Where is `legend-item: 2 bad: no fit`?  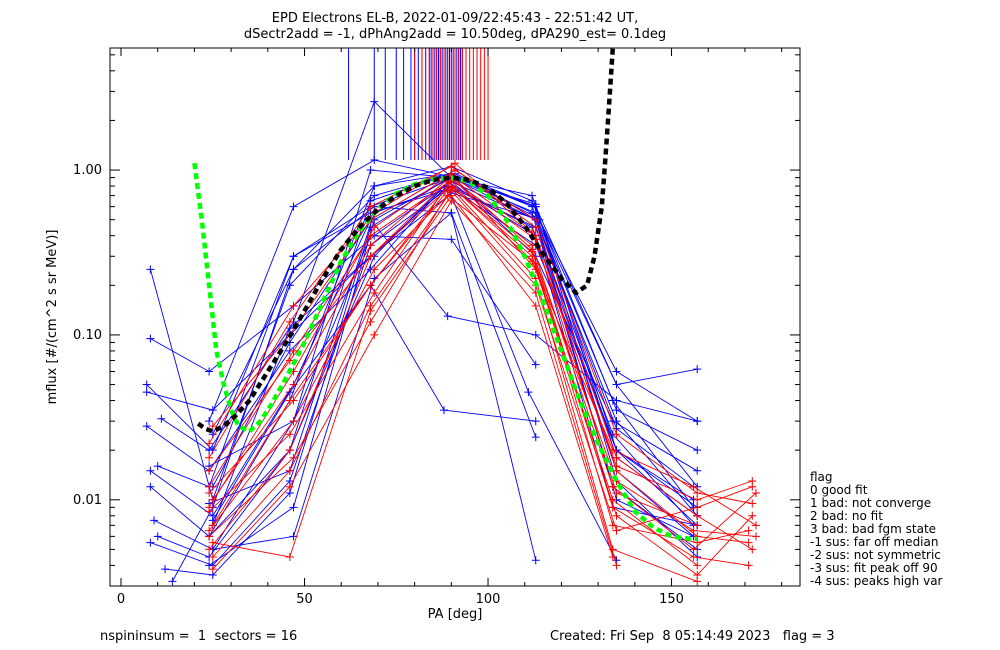 legend-item: 2 bad: no fit is located at coordinates (846, 516).